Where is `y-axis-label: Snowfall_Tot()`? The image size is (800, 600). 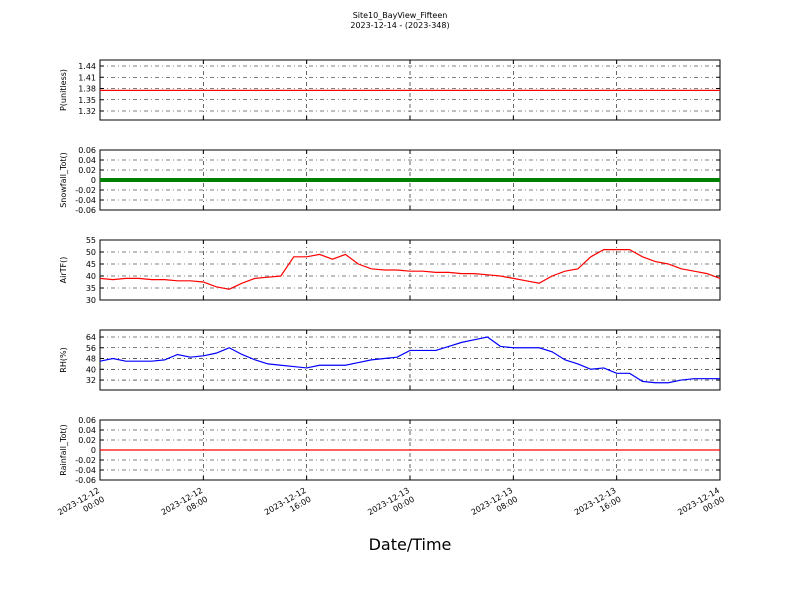 y-axis-label: Snowfall_Tot() is located at coordinates (63, 180).